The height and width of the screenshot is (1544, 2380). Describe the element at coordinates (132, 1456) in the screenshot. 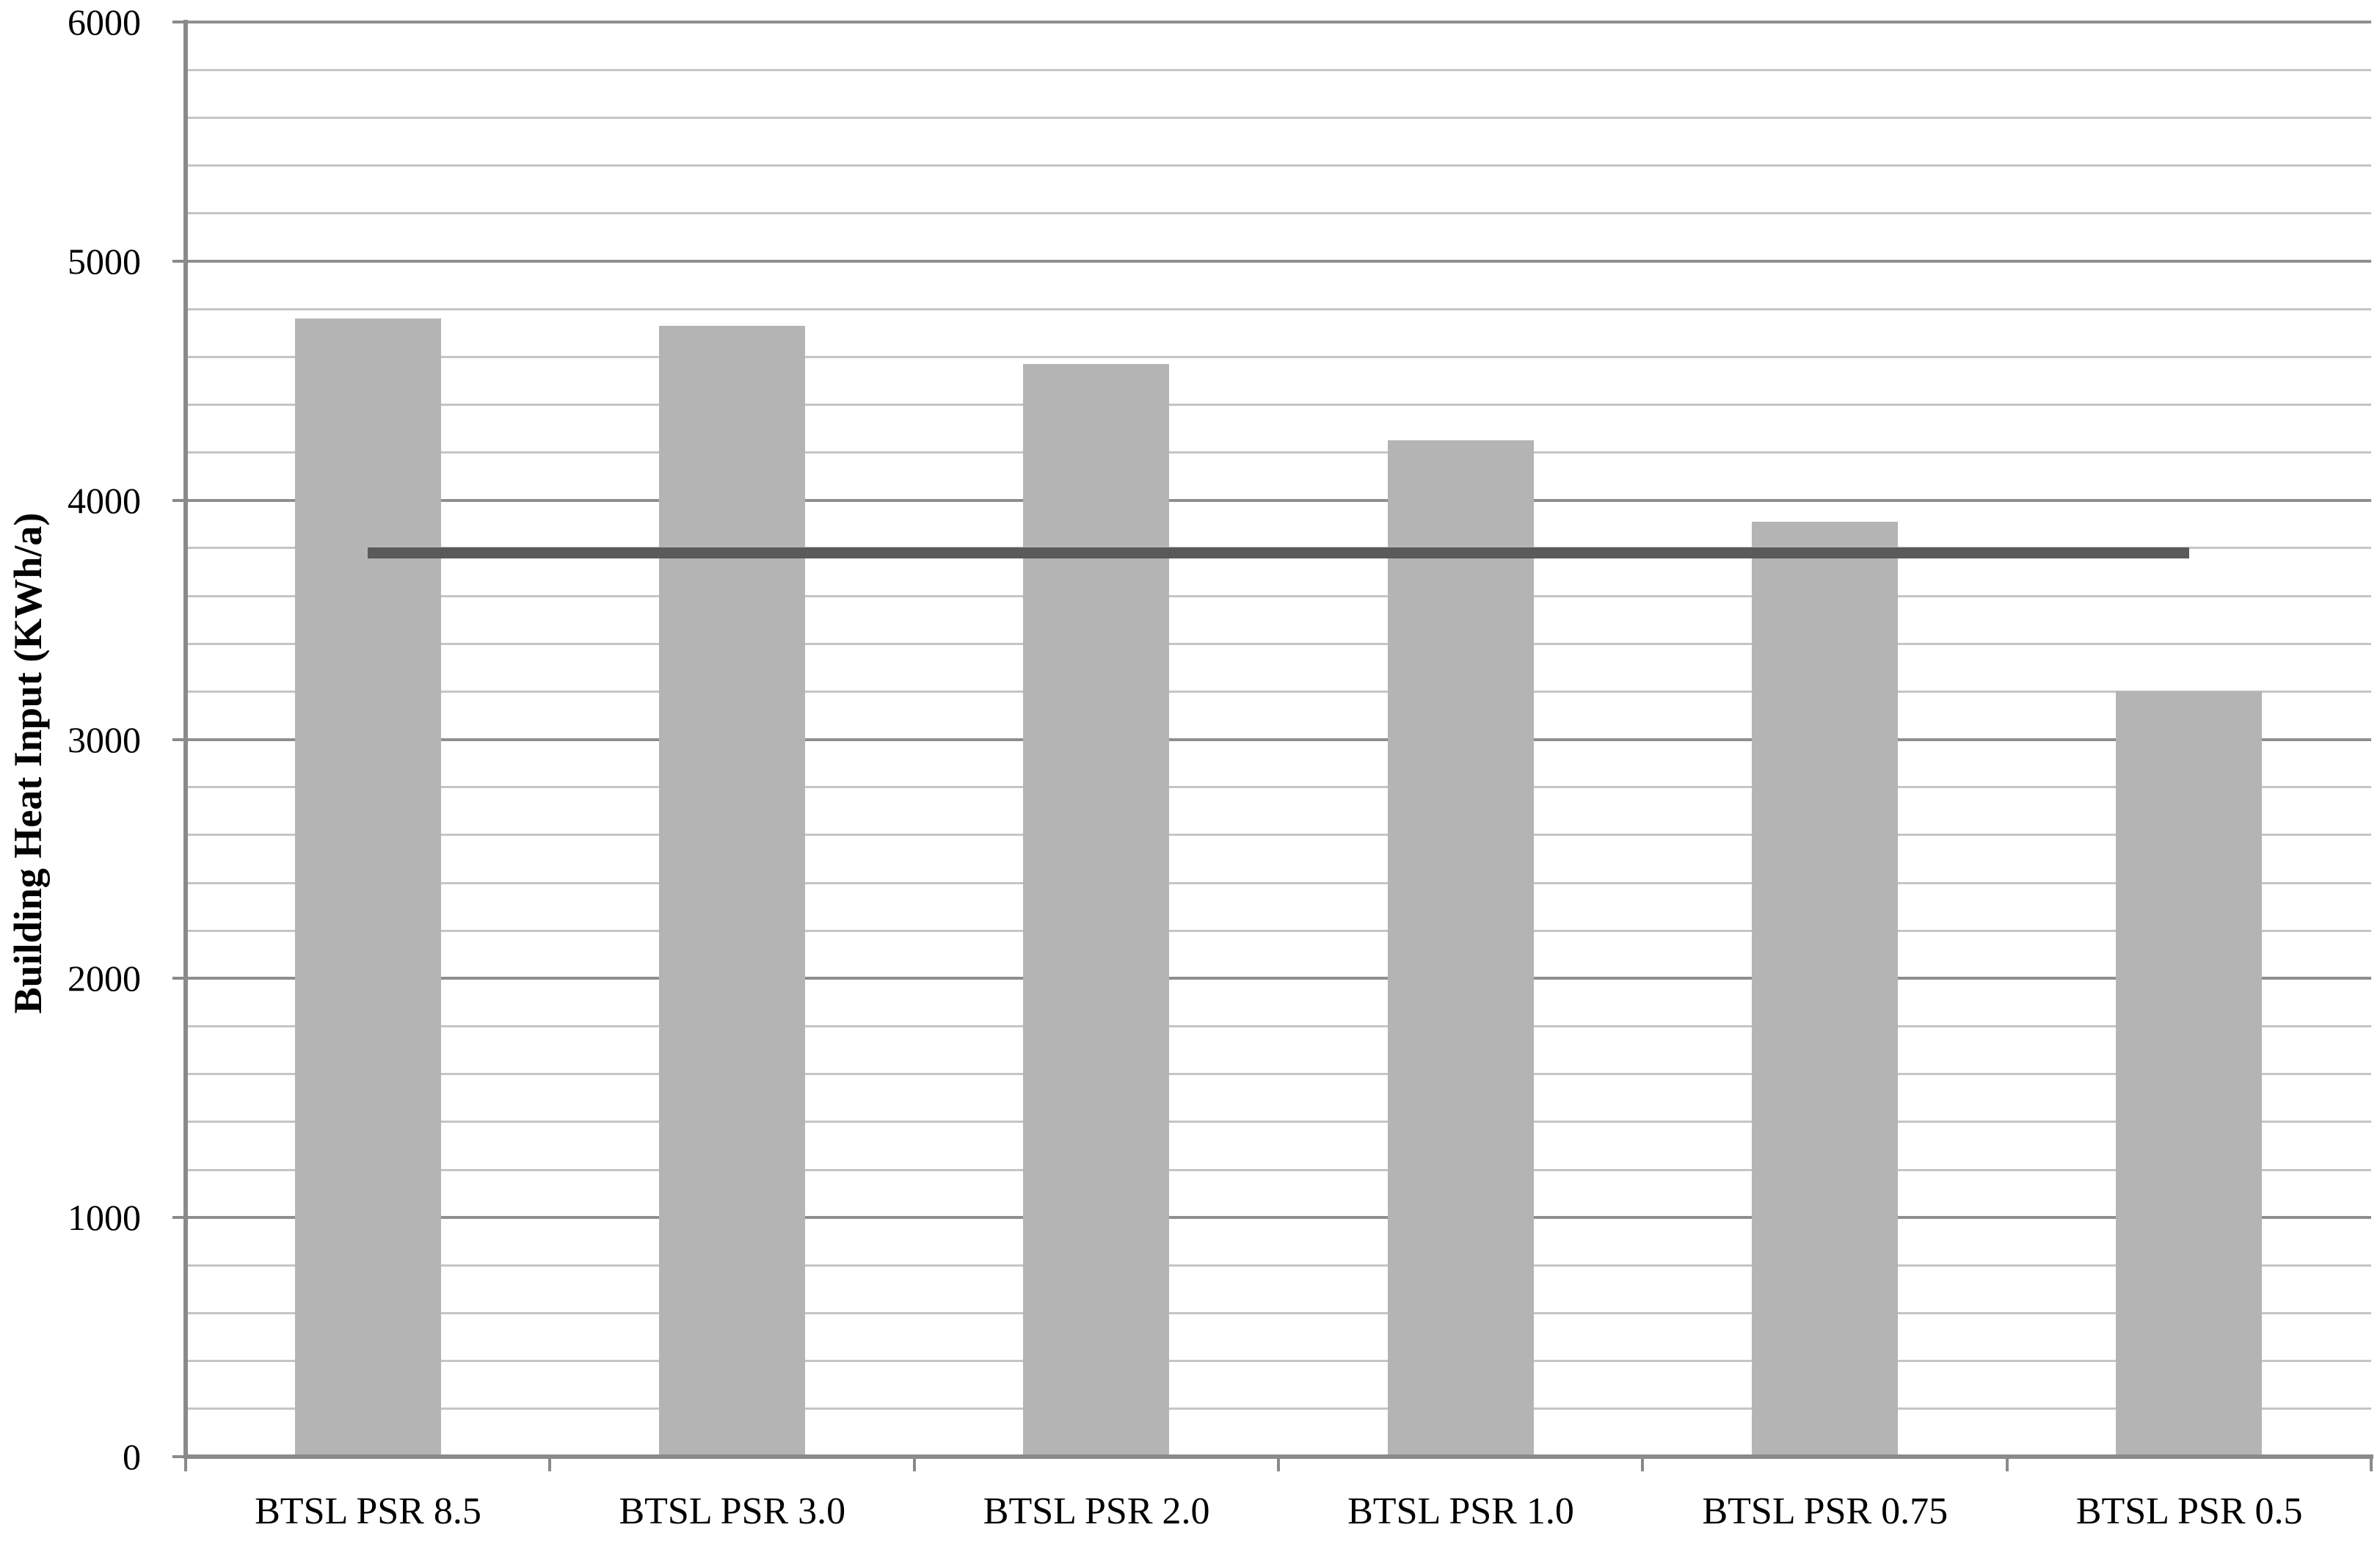

I see `y-tick-label: 0` at that location.